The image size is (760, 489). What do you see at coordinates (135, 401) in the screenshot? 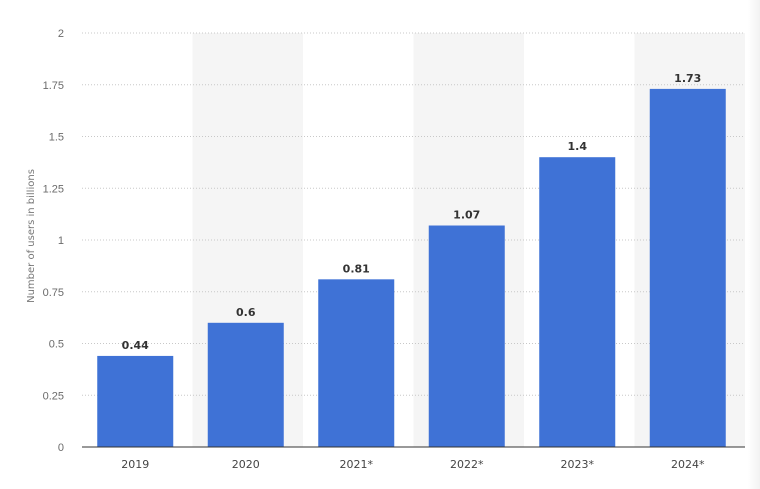
I see `bar-2019` at bounding box center [135, 401].